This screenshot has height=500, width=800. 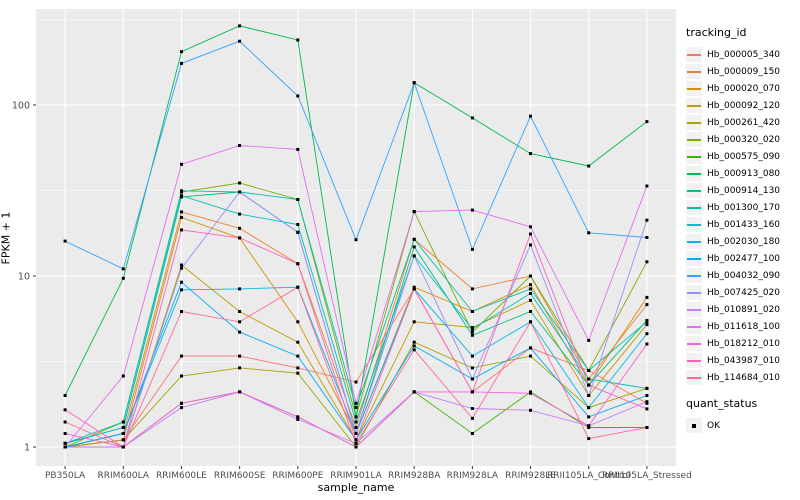 I want to click on x-tick-label: PB350LA, so click(x=65, y=476).